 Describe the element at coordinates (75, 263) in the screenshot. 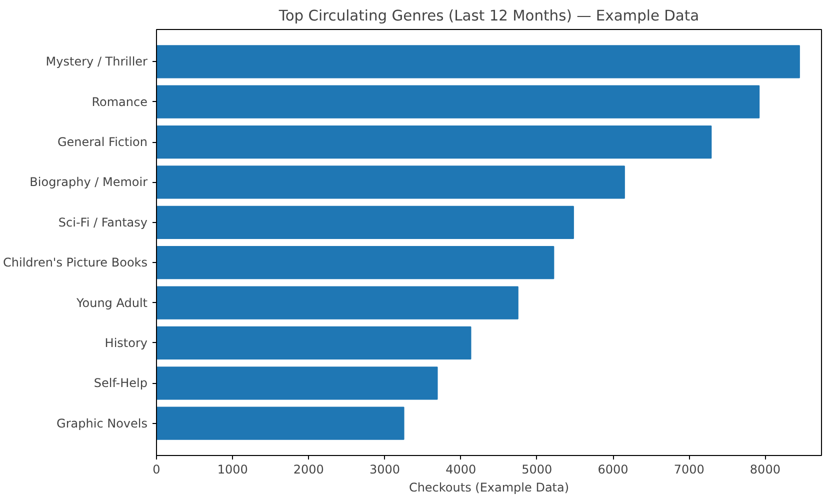

I see `y-tick-label: Children's Picture Books` at that location.